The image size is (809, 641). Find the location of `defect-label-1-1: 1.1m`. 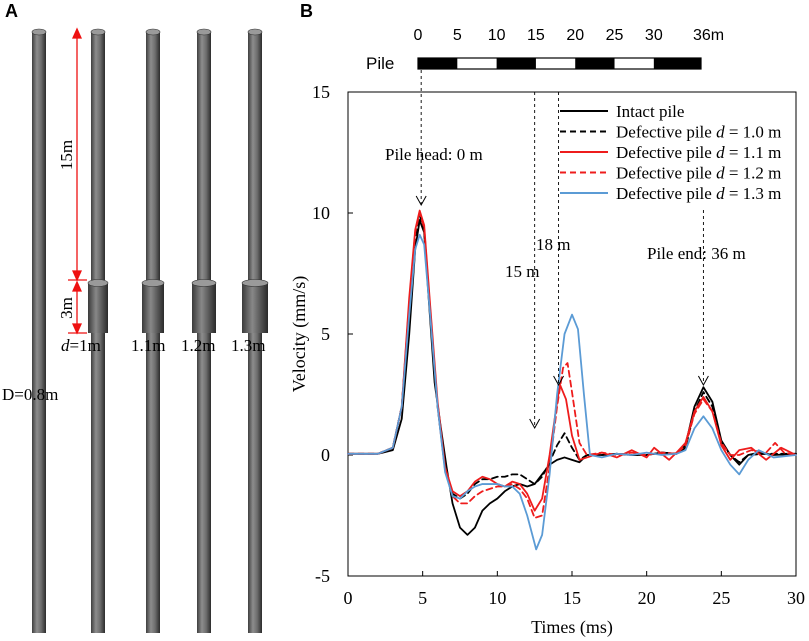

defect-label-1-1: 1.1m is located at coordinates (148, 345).